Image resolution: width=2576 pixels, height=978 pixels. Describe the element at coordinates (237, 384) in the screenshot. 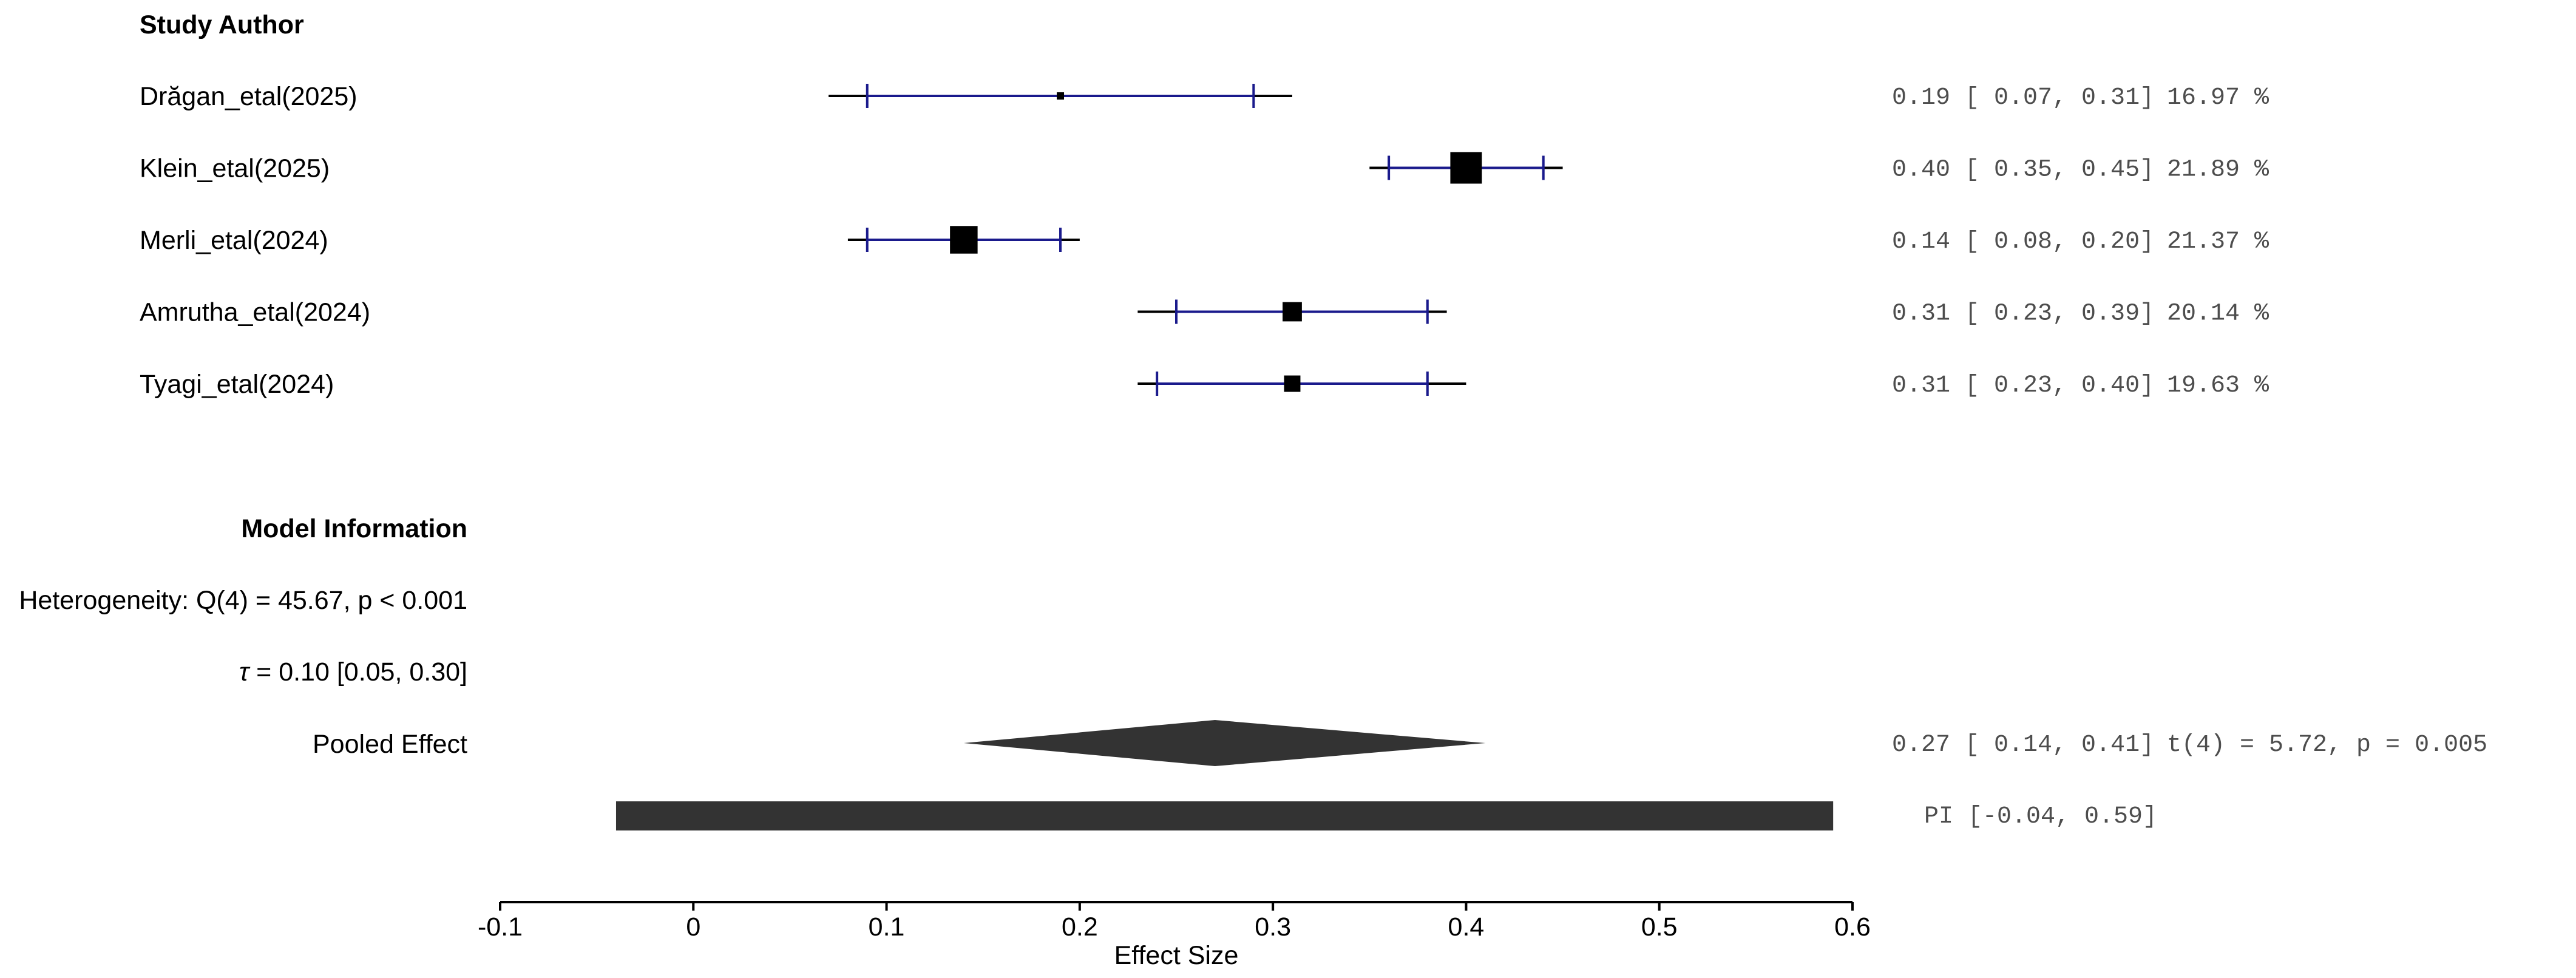

I see `study-label: Tyagi_etal(2024)` at that location.